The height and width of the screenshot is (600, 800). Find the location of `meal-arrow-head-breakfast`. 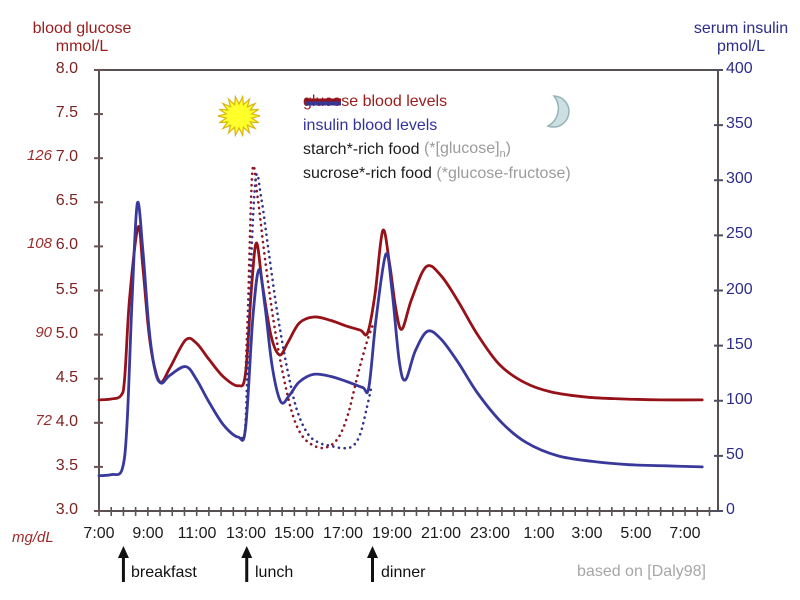

meal-arrow-head-breakfast is located at coordinates (123, 552).